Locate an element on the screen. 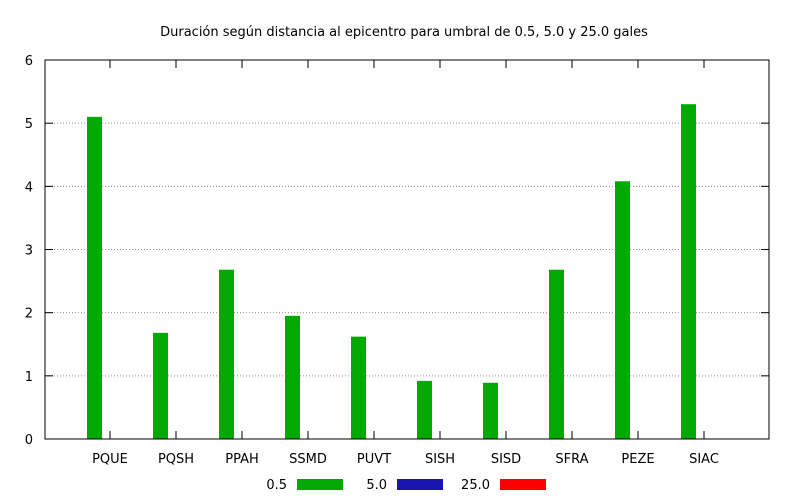  y-tick-label: 0 is located at coordinates (29, 440).